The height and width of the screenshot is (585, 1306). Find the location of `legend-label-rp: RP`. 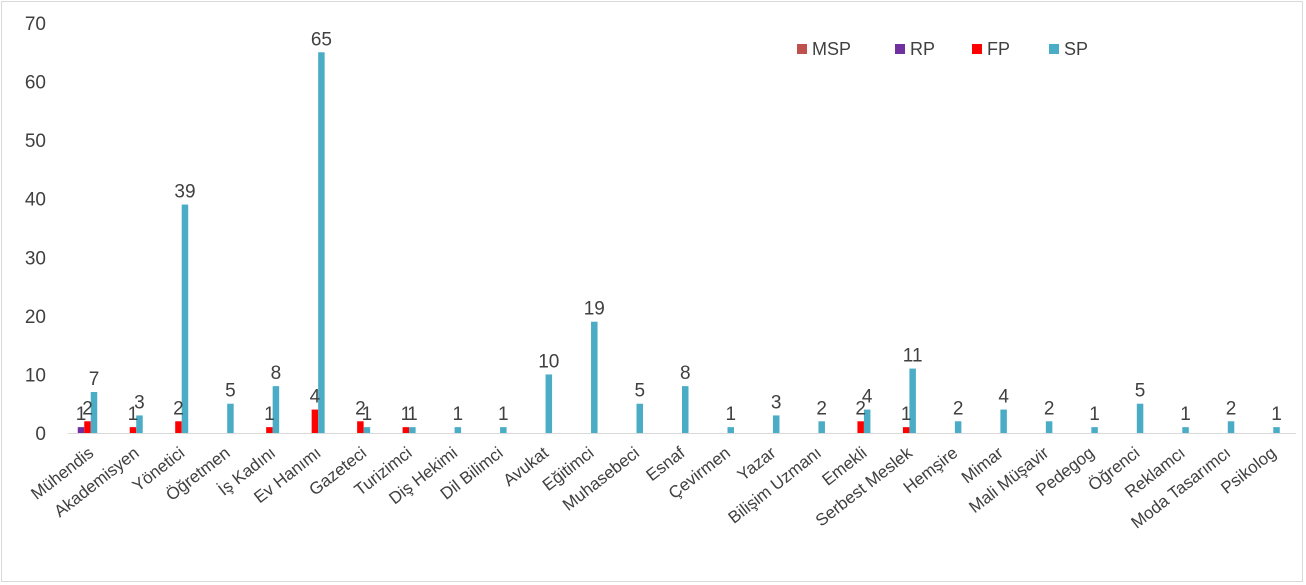

legend-label-rp: RP is located at coordinates (922, 49).